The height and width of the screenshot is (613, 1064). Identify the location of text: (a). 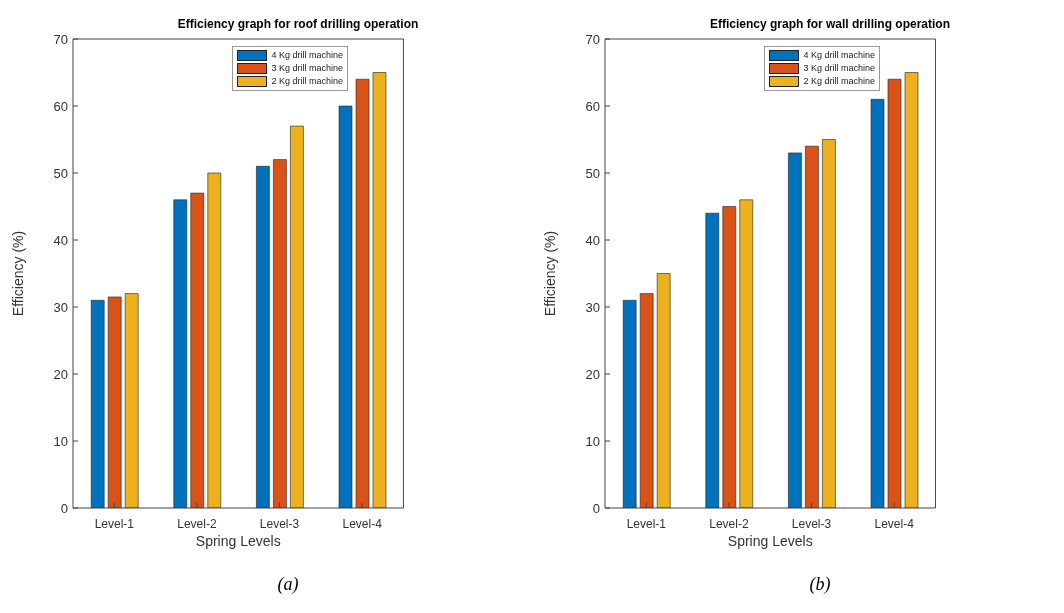
(288, 584).